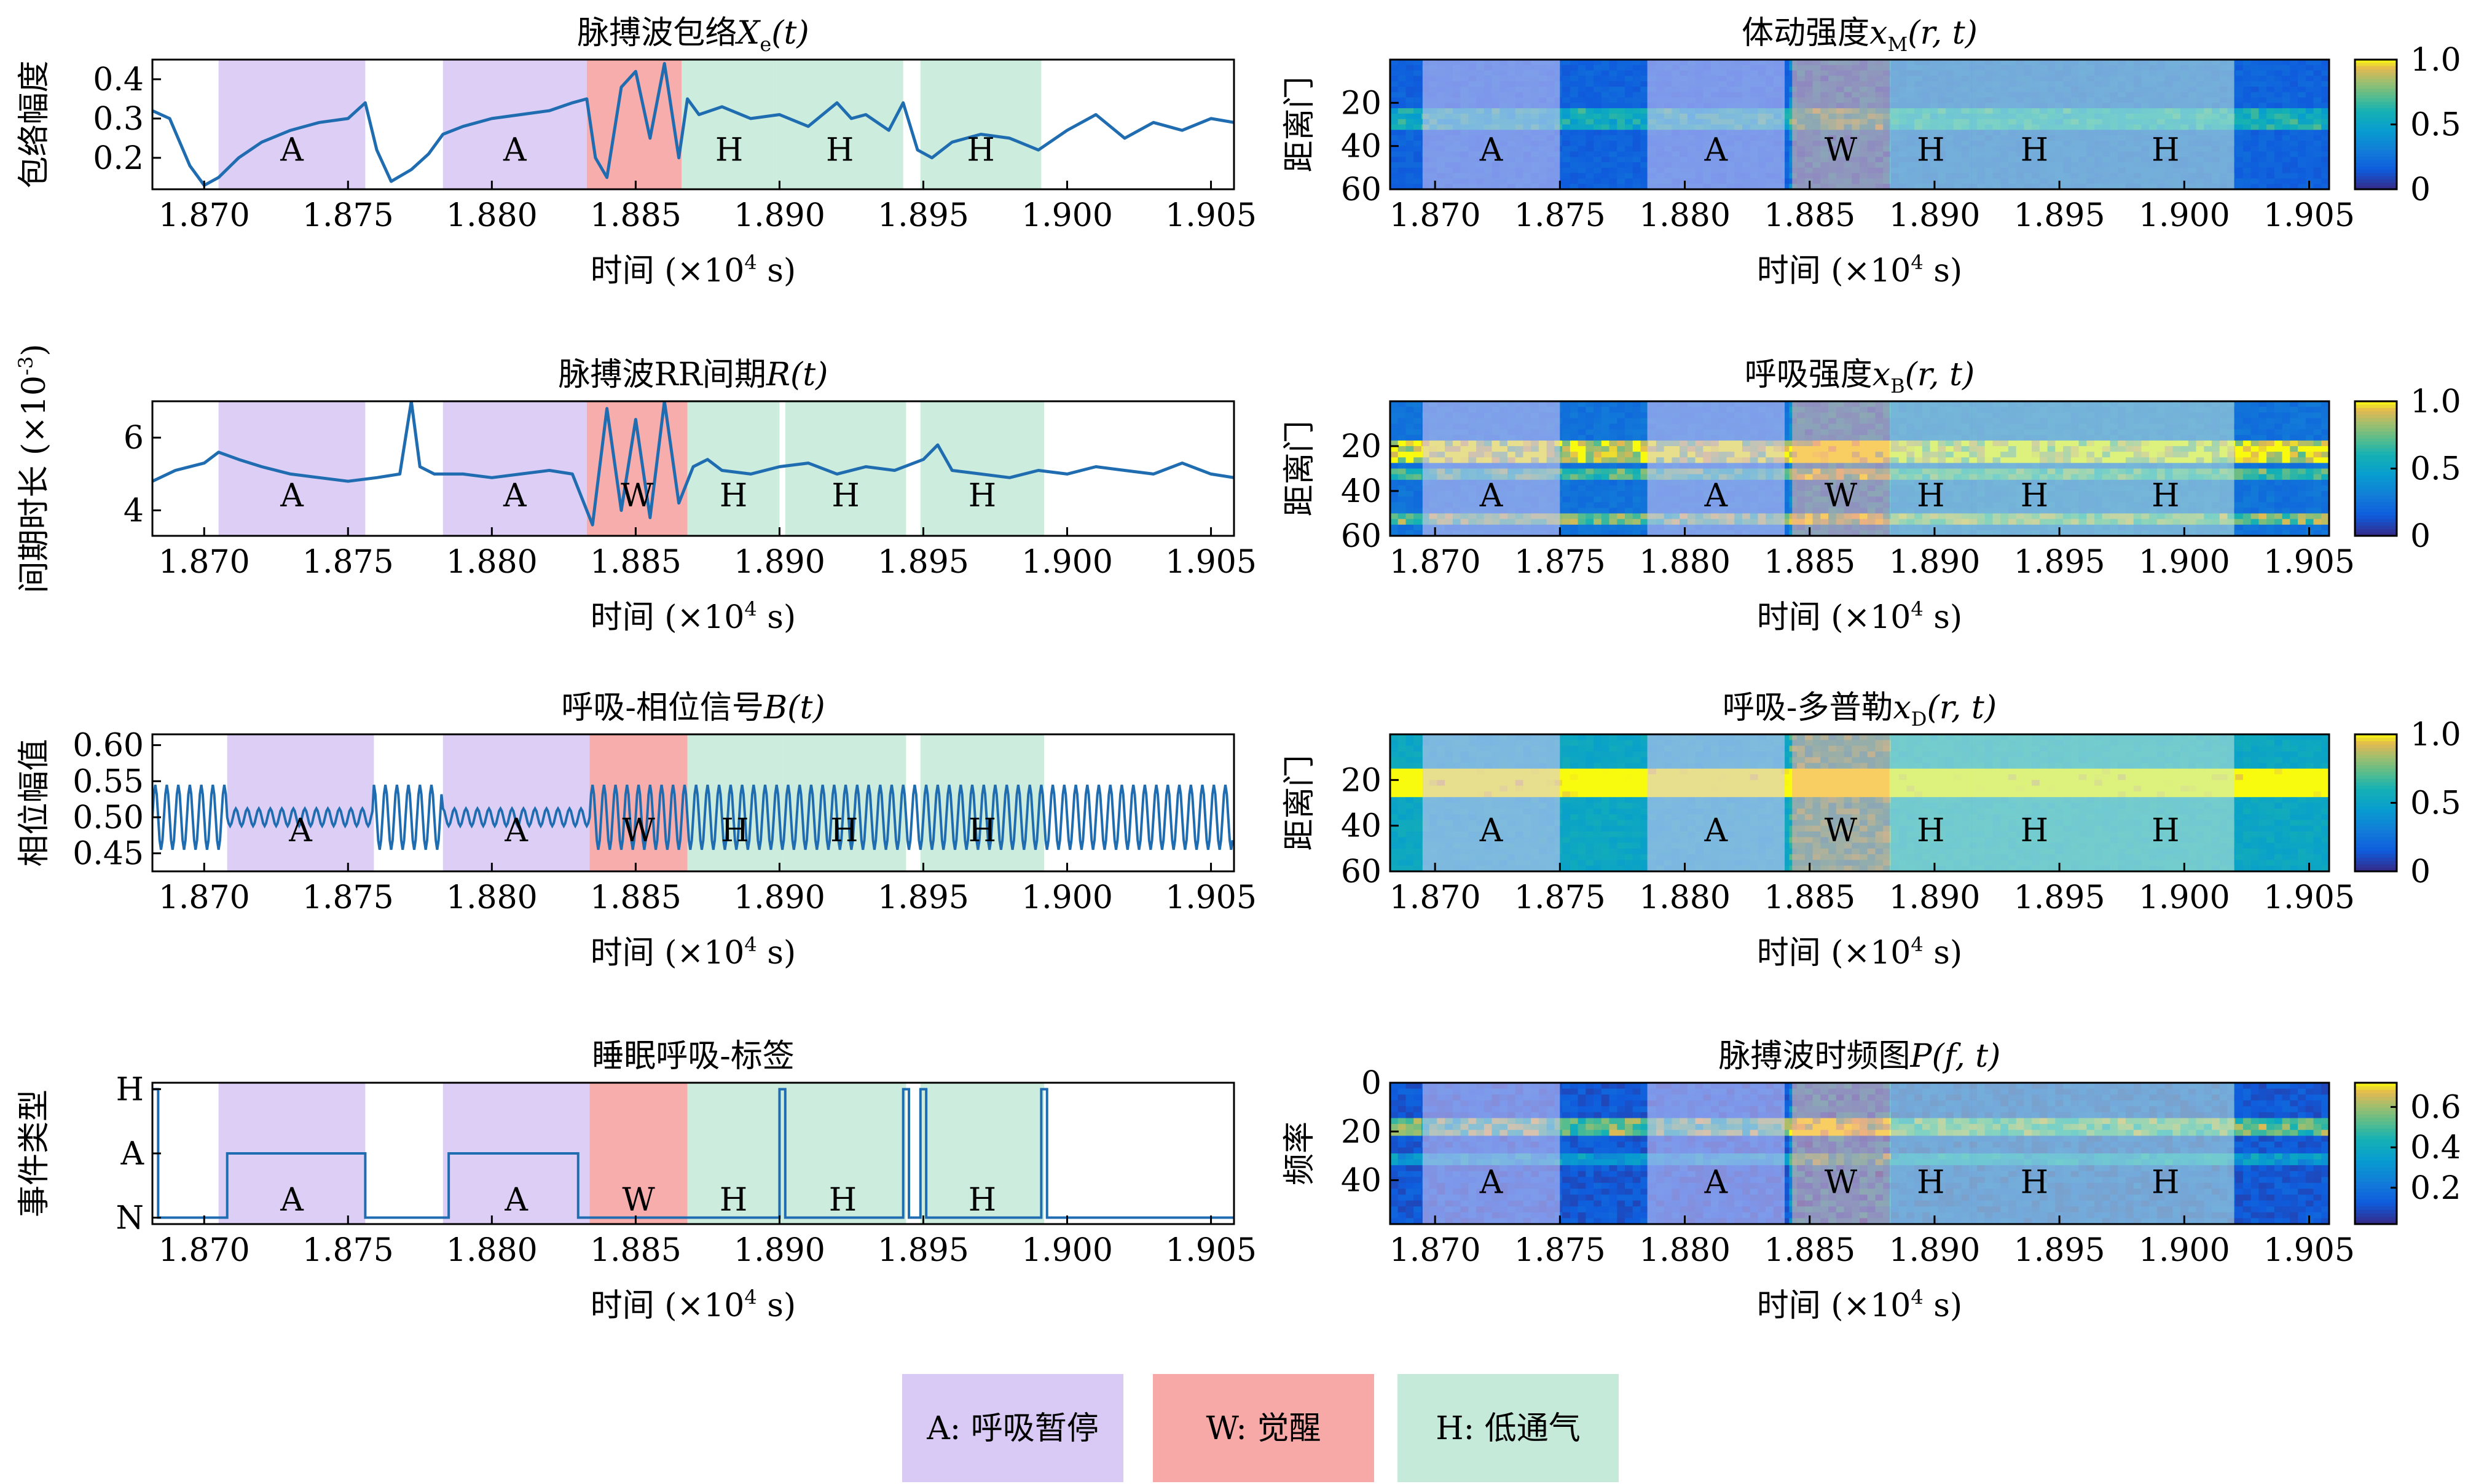 The image size is (2468, 1484). I want to click on x-axis-label-exp: 4, so click(750, 944).